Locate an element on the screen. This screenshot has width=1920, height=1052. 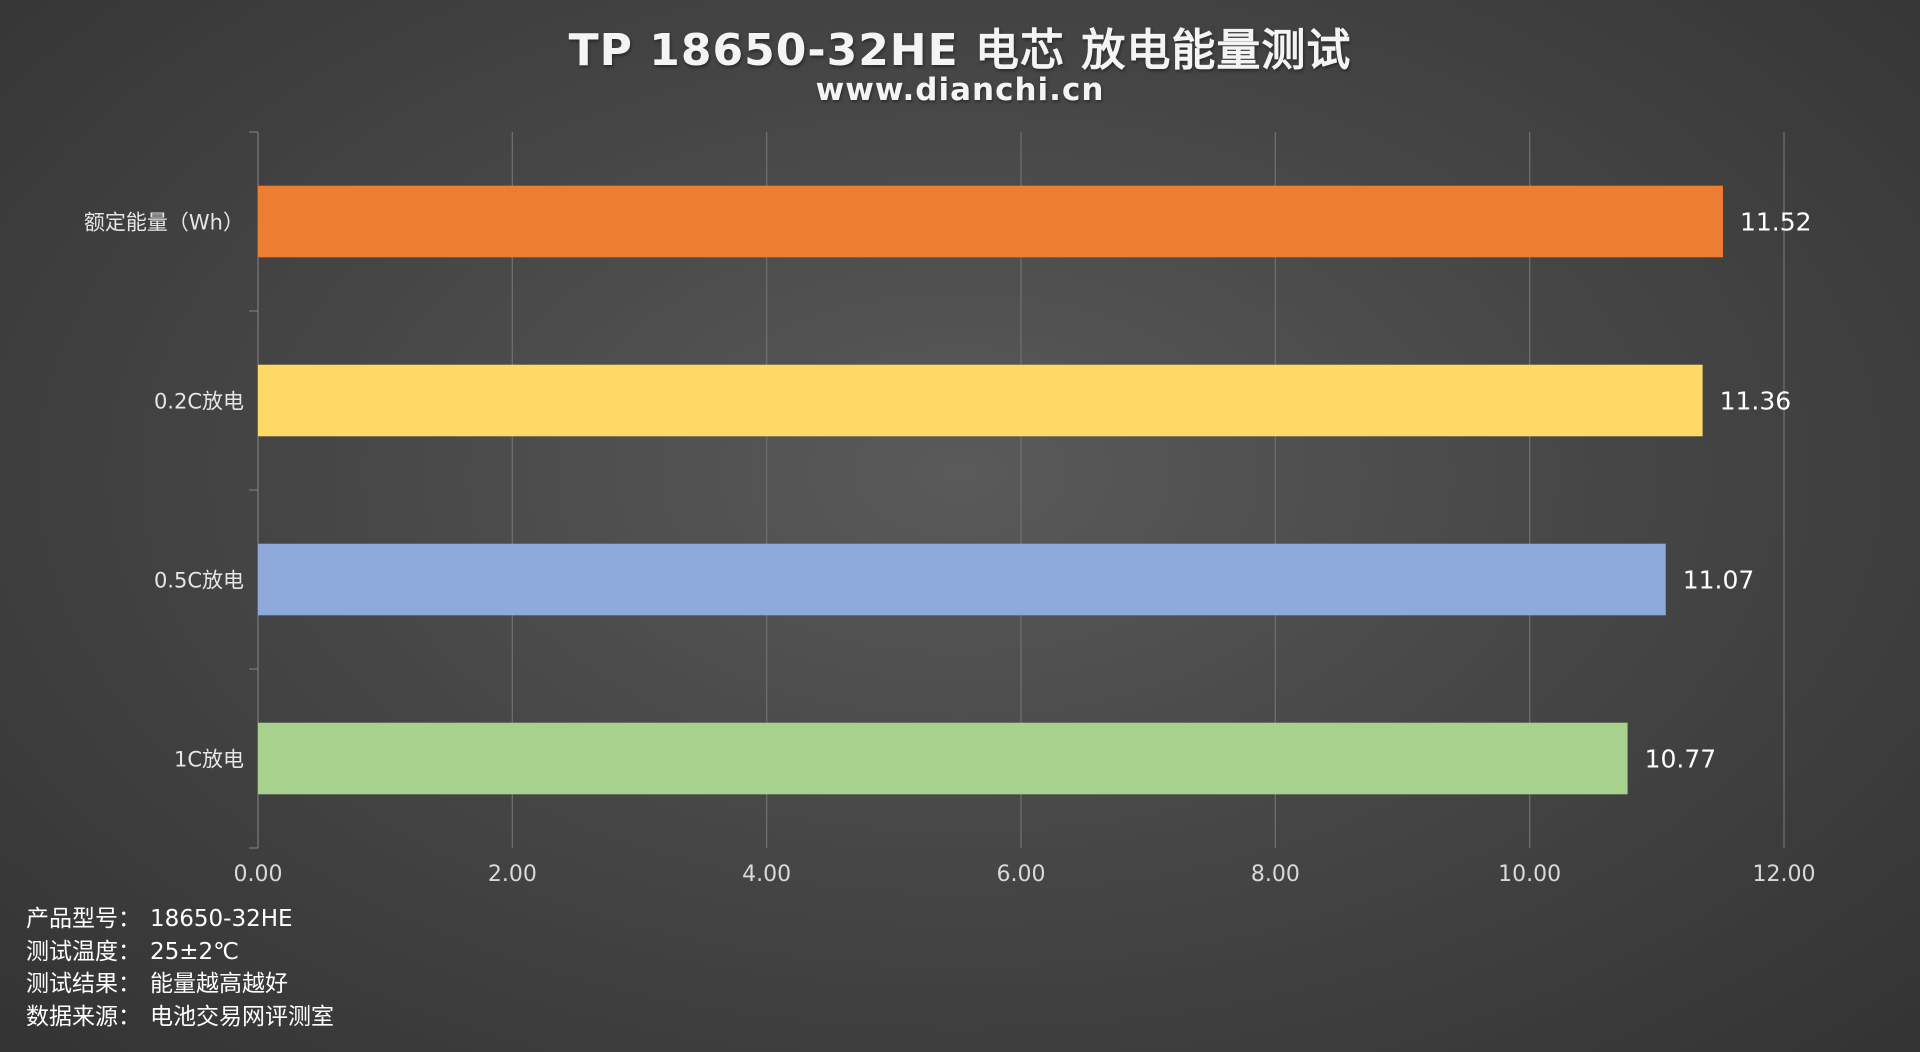
x-tick-label: 8.00 is located at coordinates (1275, 874).